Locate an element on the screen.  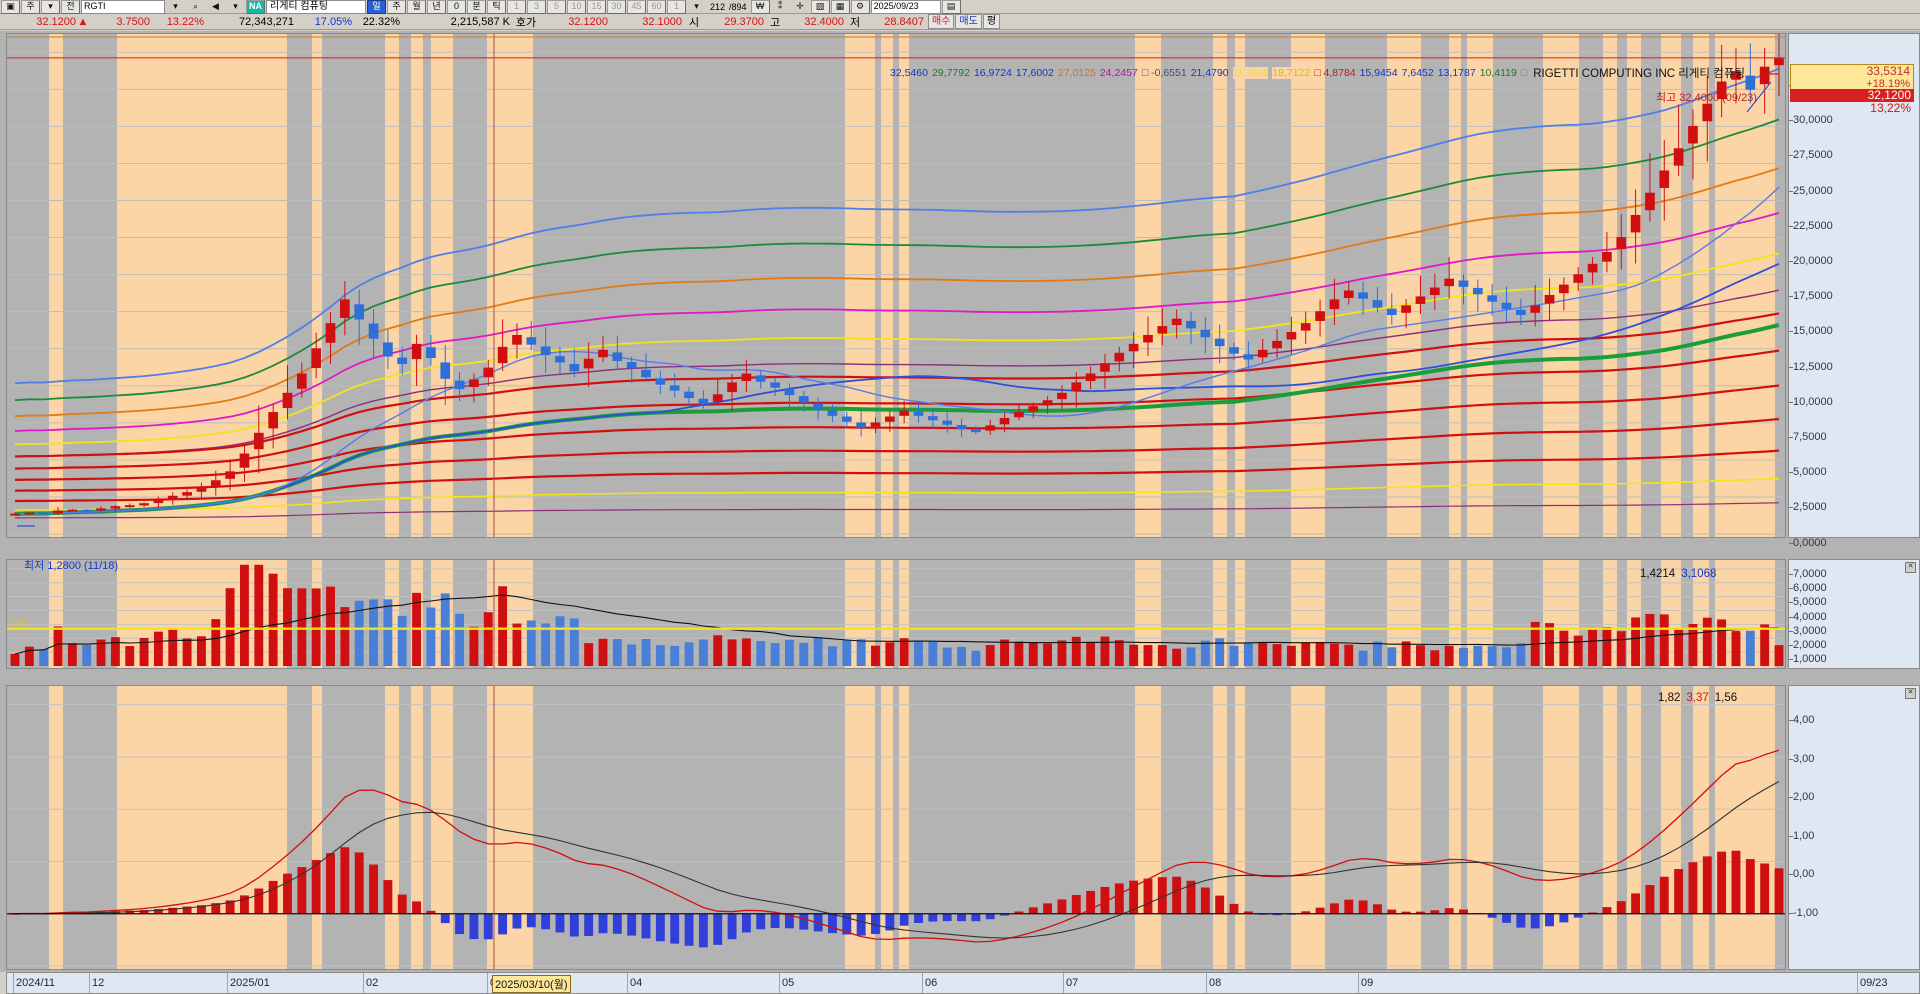
date-label-6: 05 is located at coordinates (788, 983).